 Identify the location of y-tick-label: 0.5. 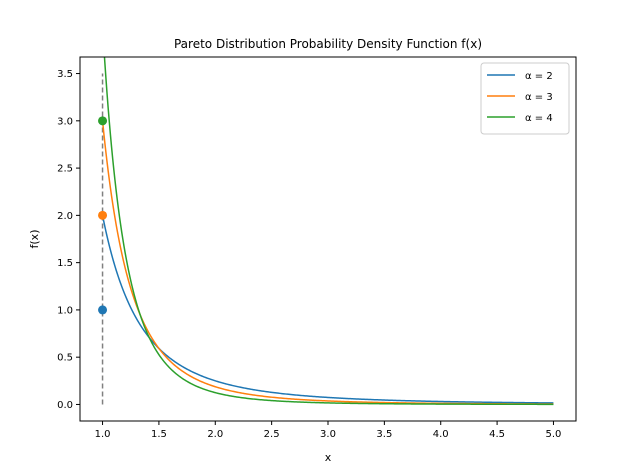
(65, 358).